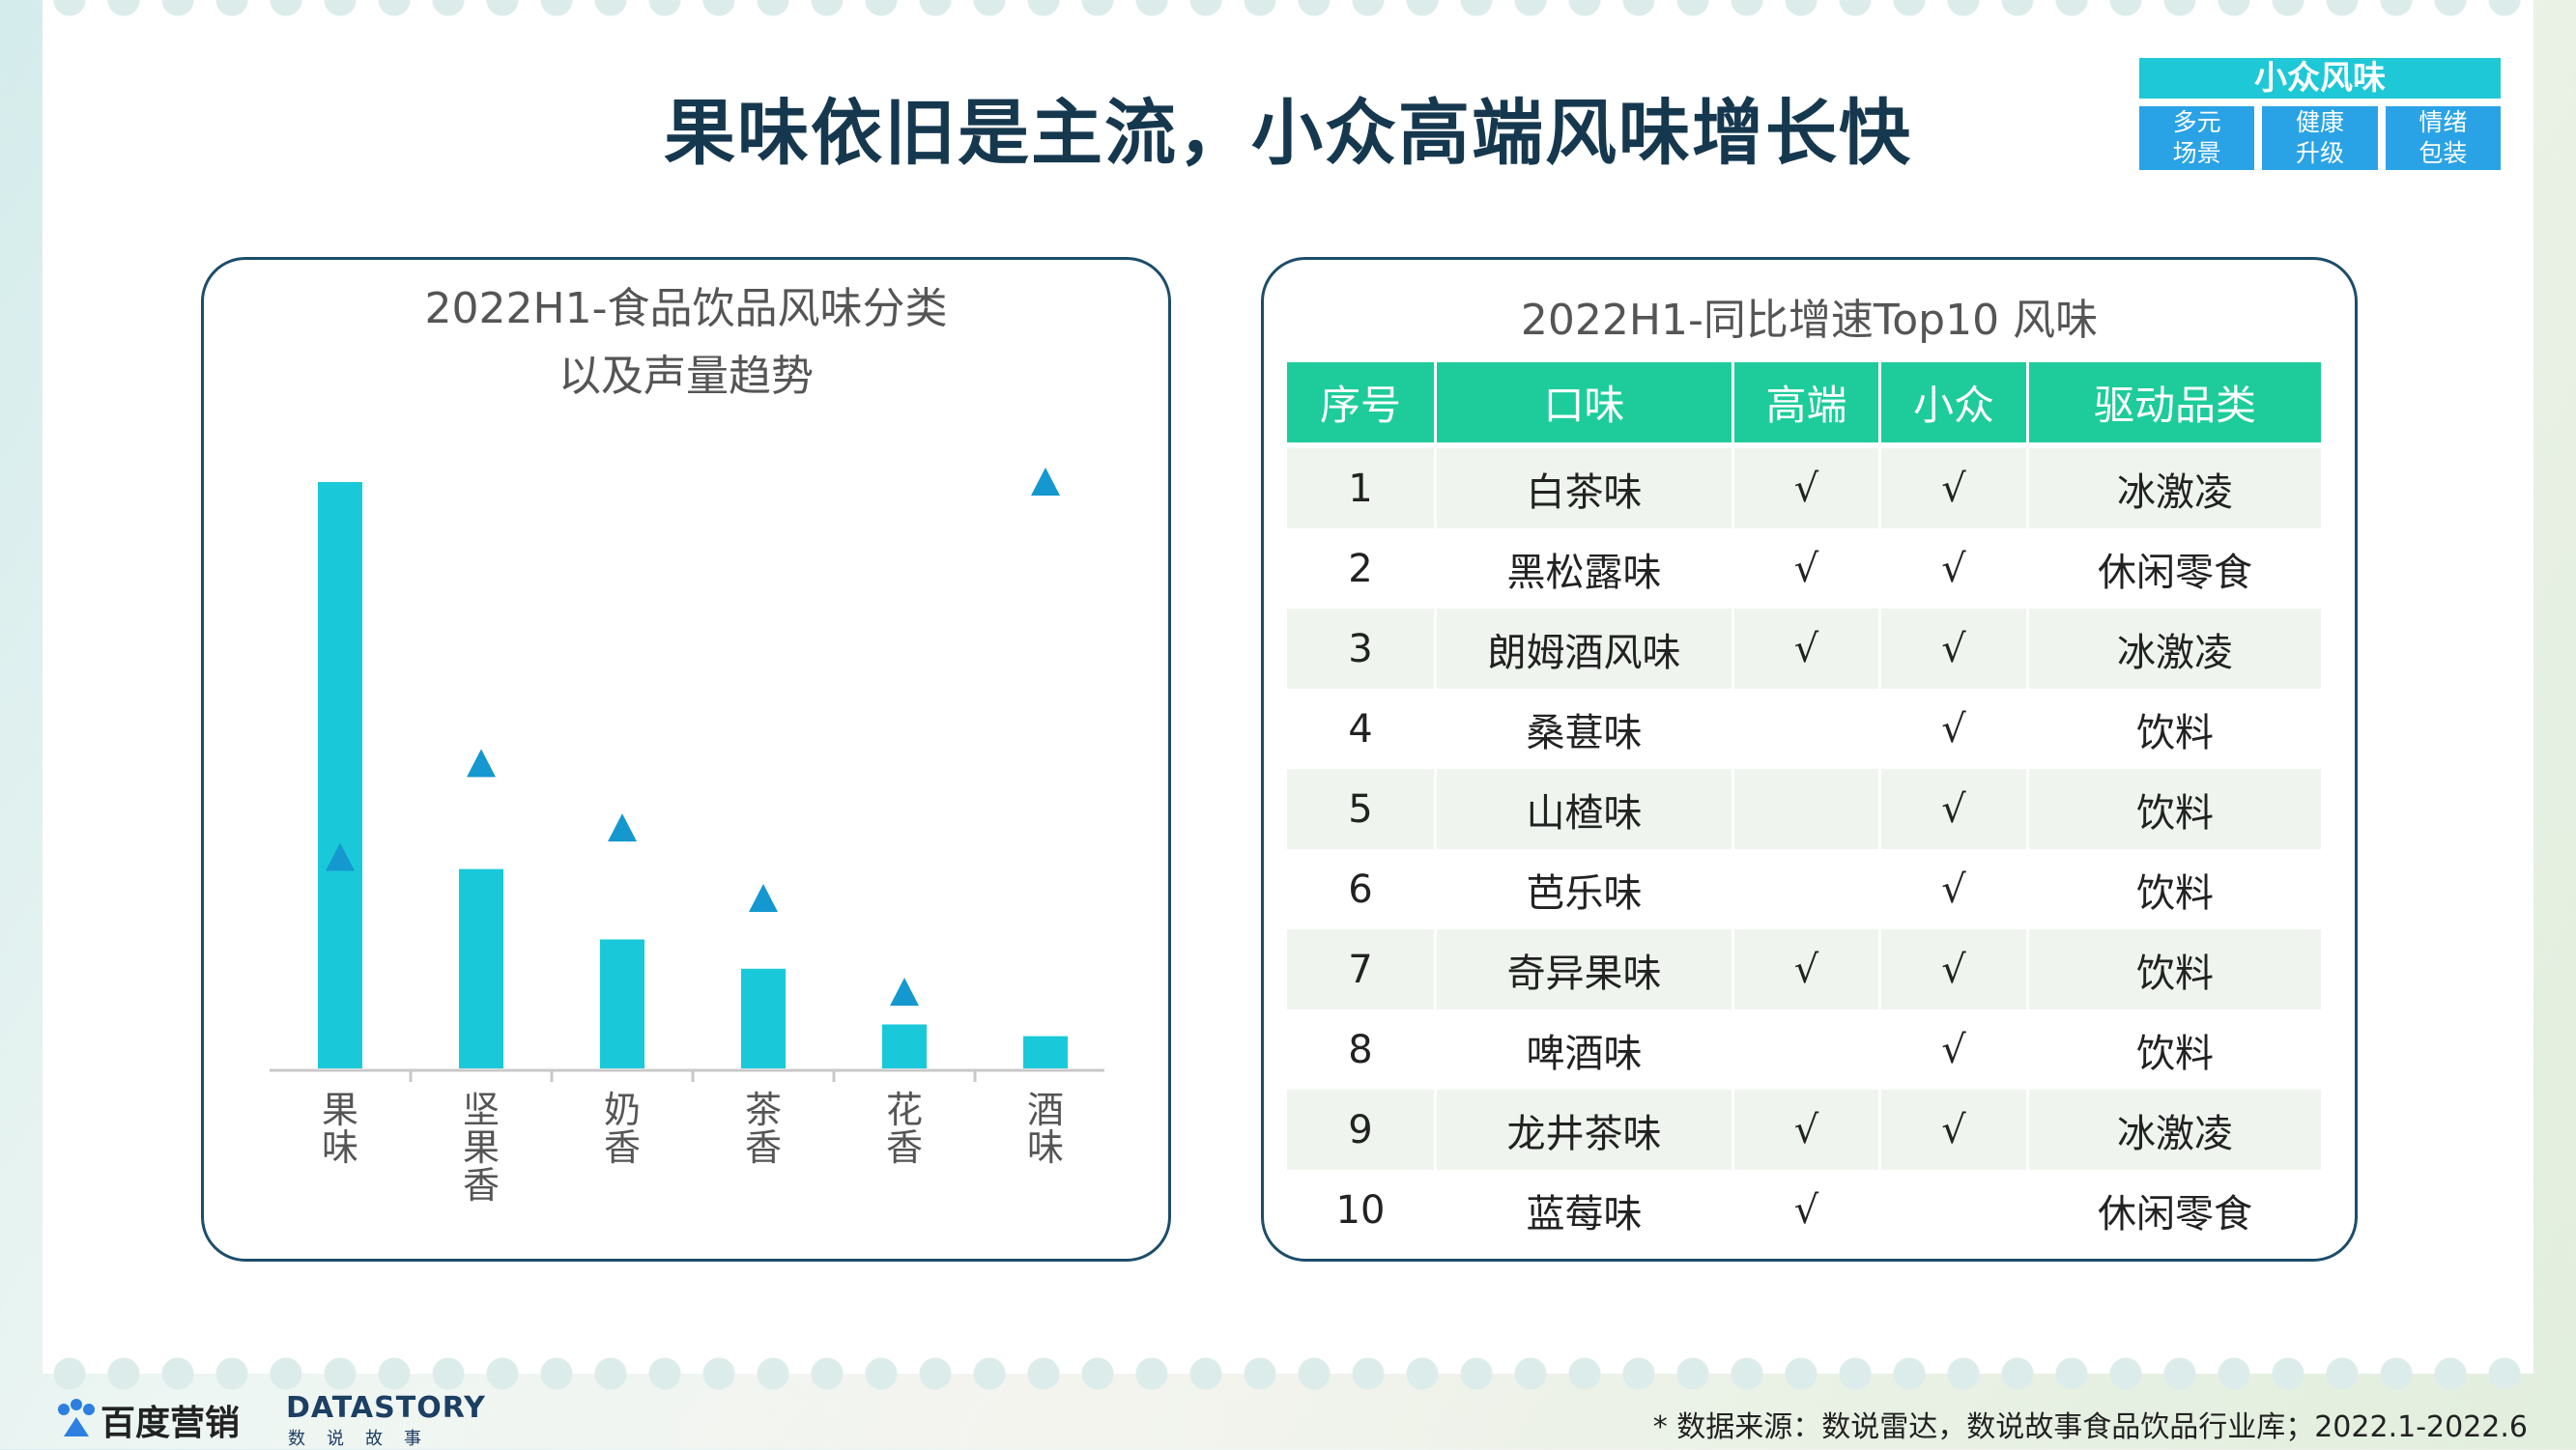 This screenshot has width=2576, height=1450. Describe the element at coordinates (2196, 122) in the screenshot. I see `tag-cell-line: 多元` at that location.